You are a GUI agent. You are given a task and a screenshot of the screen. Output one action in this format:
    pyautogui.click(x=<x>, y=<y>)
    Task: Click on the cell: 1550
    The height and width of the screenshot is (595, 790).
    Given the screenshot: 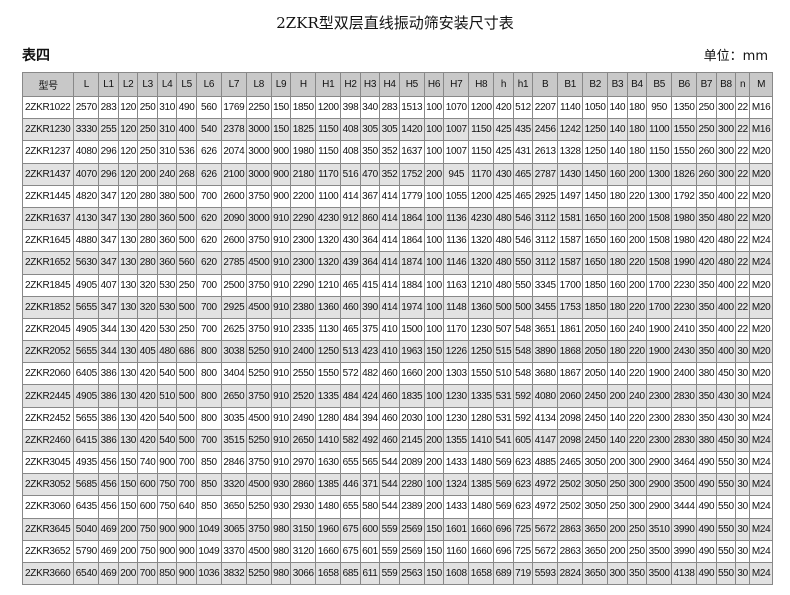 What is the action you would take?
    pyautogui.click(x=684, y=130)
    